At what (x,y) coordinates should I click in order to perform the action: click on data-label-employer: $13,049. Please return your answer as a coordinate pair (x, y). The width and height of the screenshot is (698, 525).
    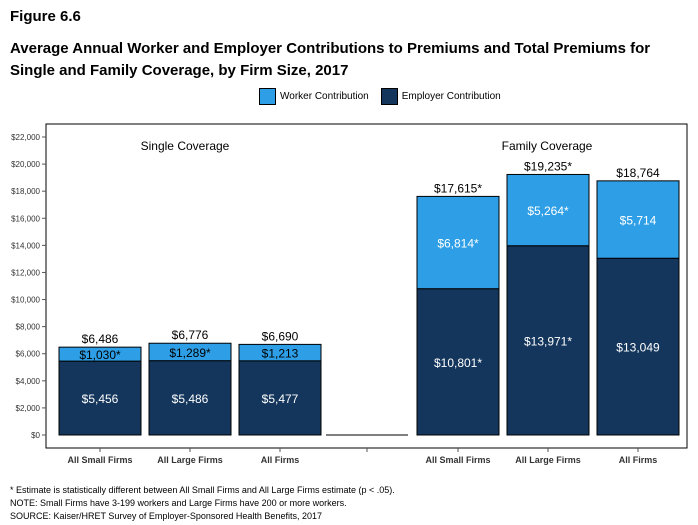
    Looking at the image, I should click on (638, 348).